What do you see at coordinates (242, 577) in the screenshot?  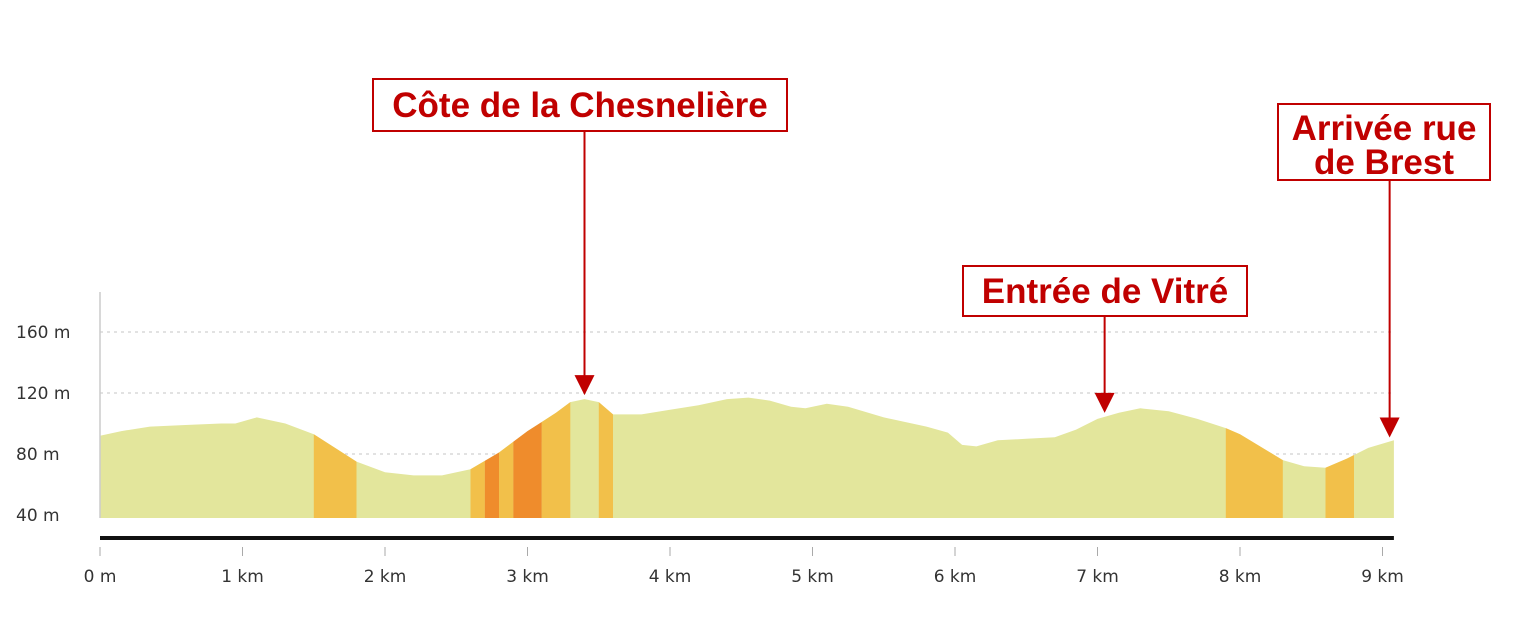 I see `x-tick-label: 1 km` at bounding box center [242, 577].